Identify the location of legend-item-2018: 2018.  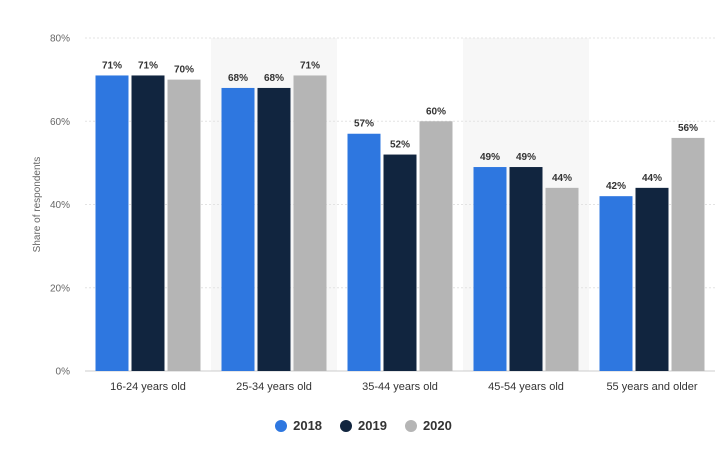
(298, 425).